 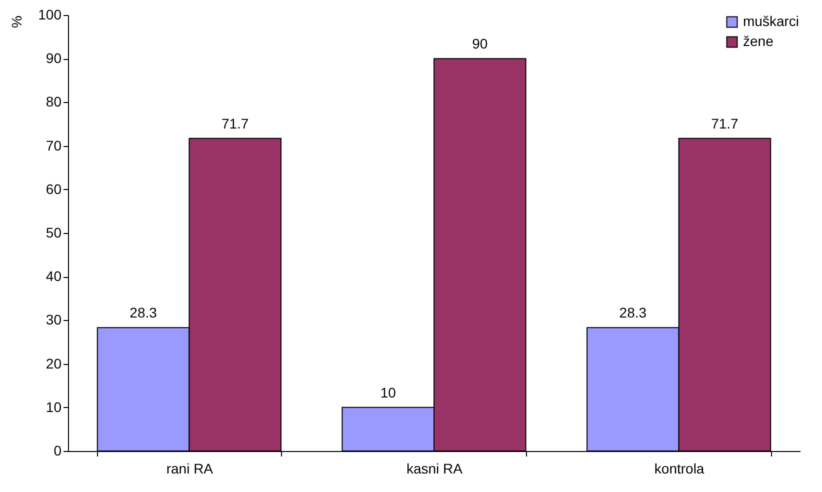 What do you see at coordinates (480, 44) in the screenshot?
I see `data-label: 90` at bounding box center [480, 44].